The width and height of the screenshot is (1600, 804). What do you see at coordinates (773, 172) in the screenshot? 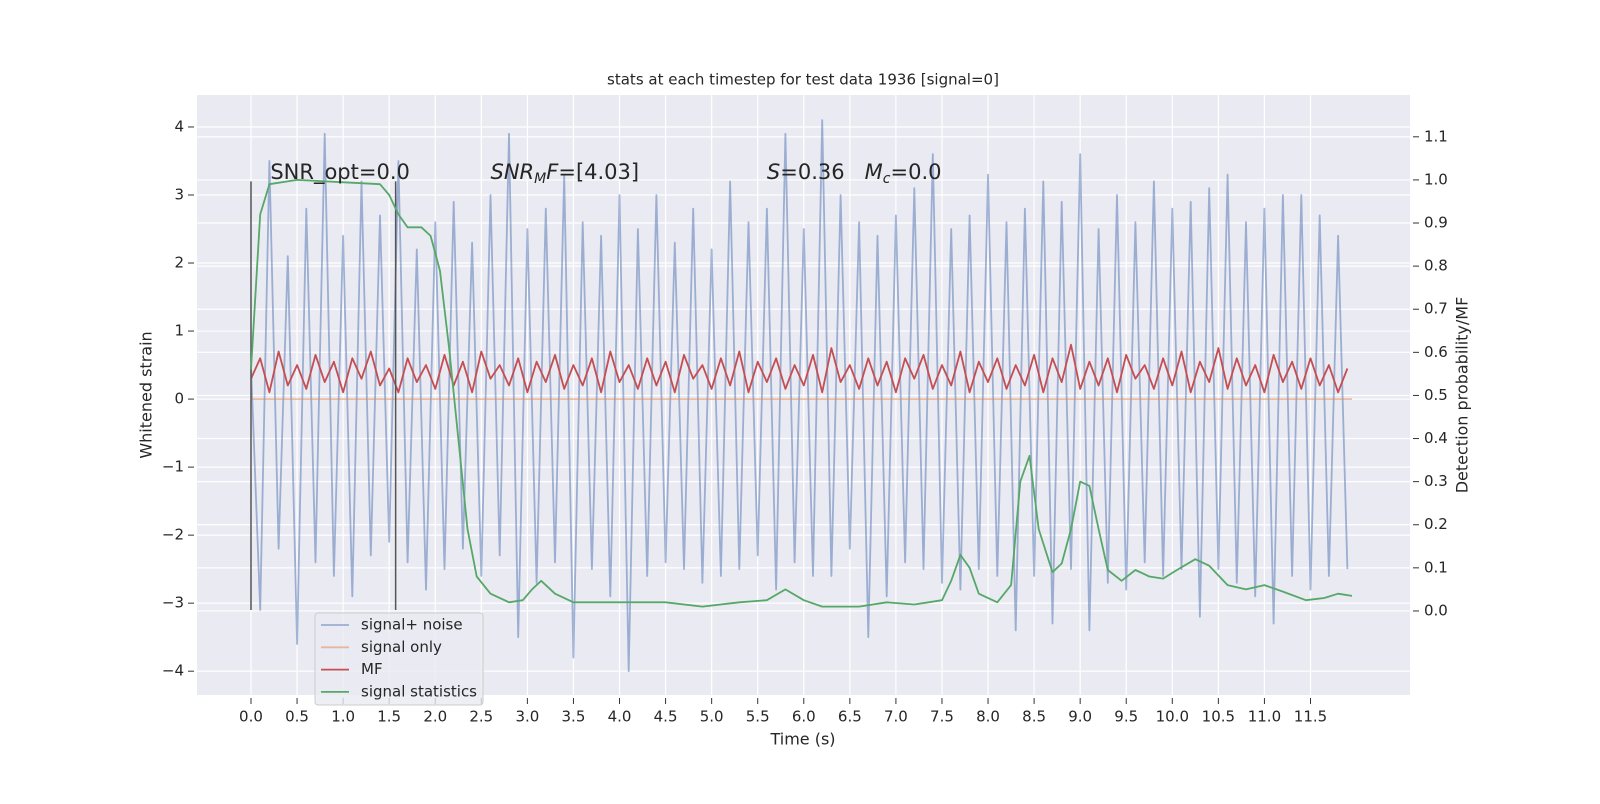
I see `annotation-part: S` at bounding box center [773, 172].